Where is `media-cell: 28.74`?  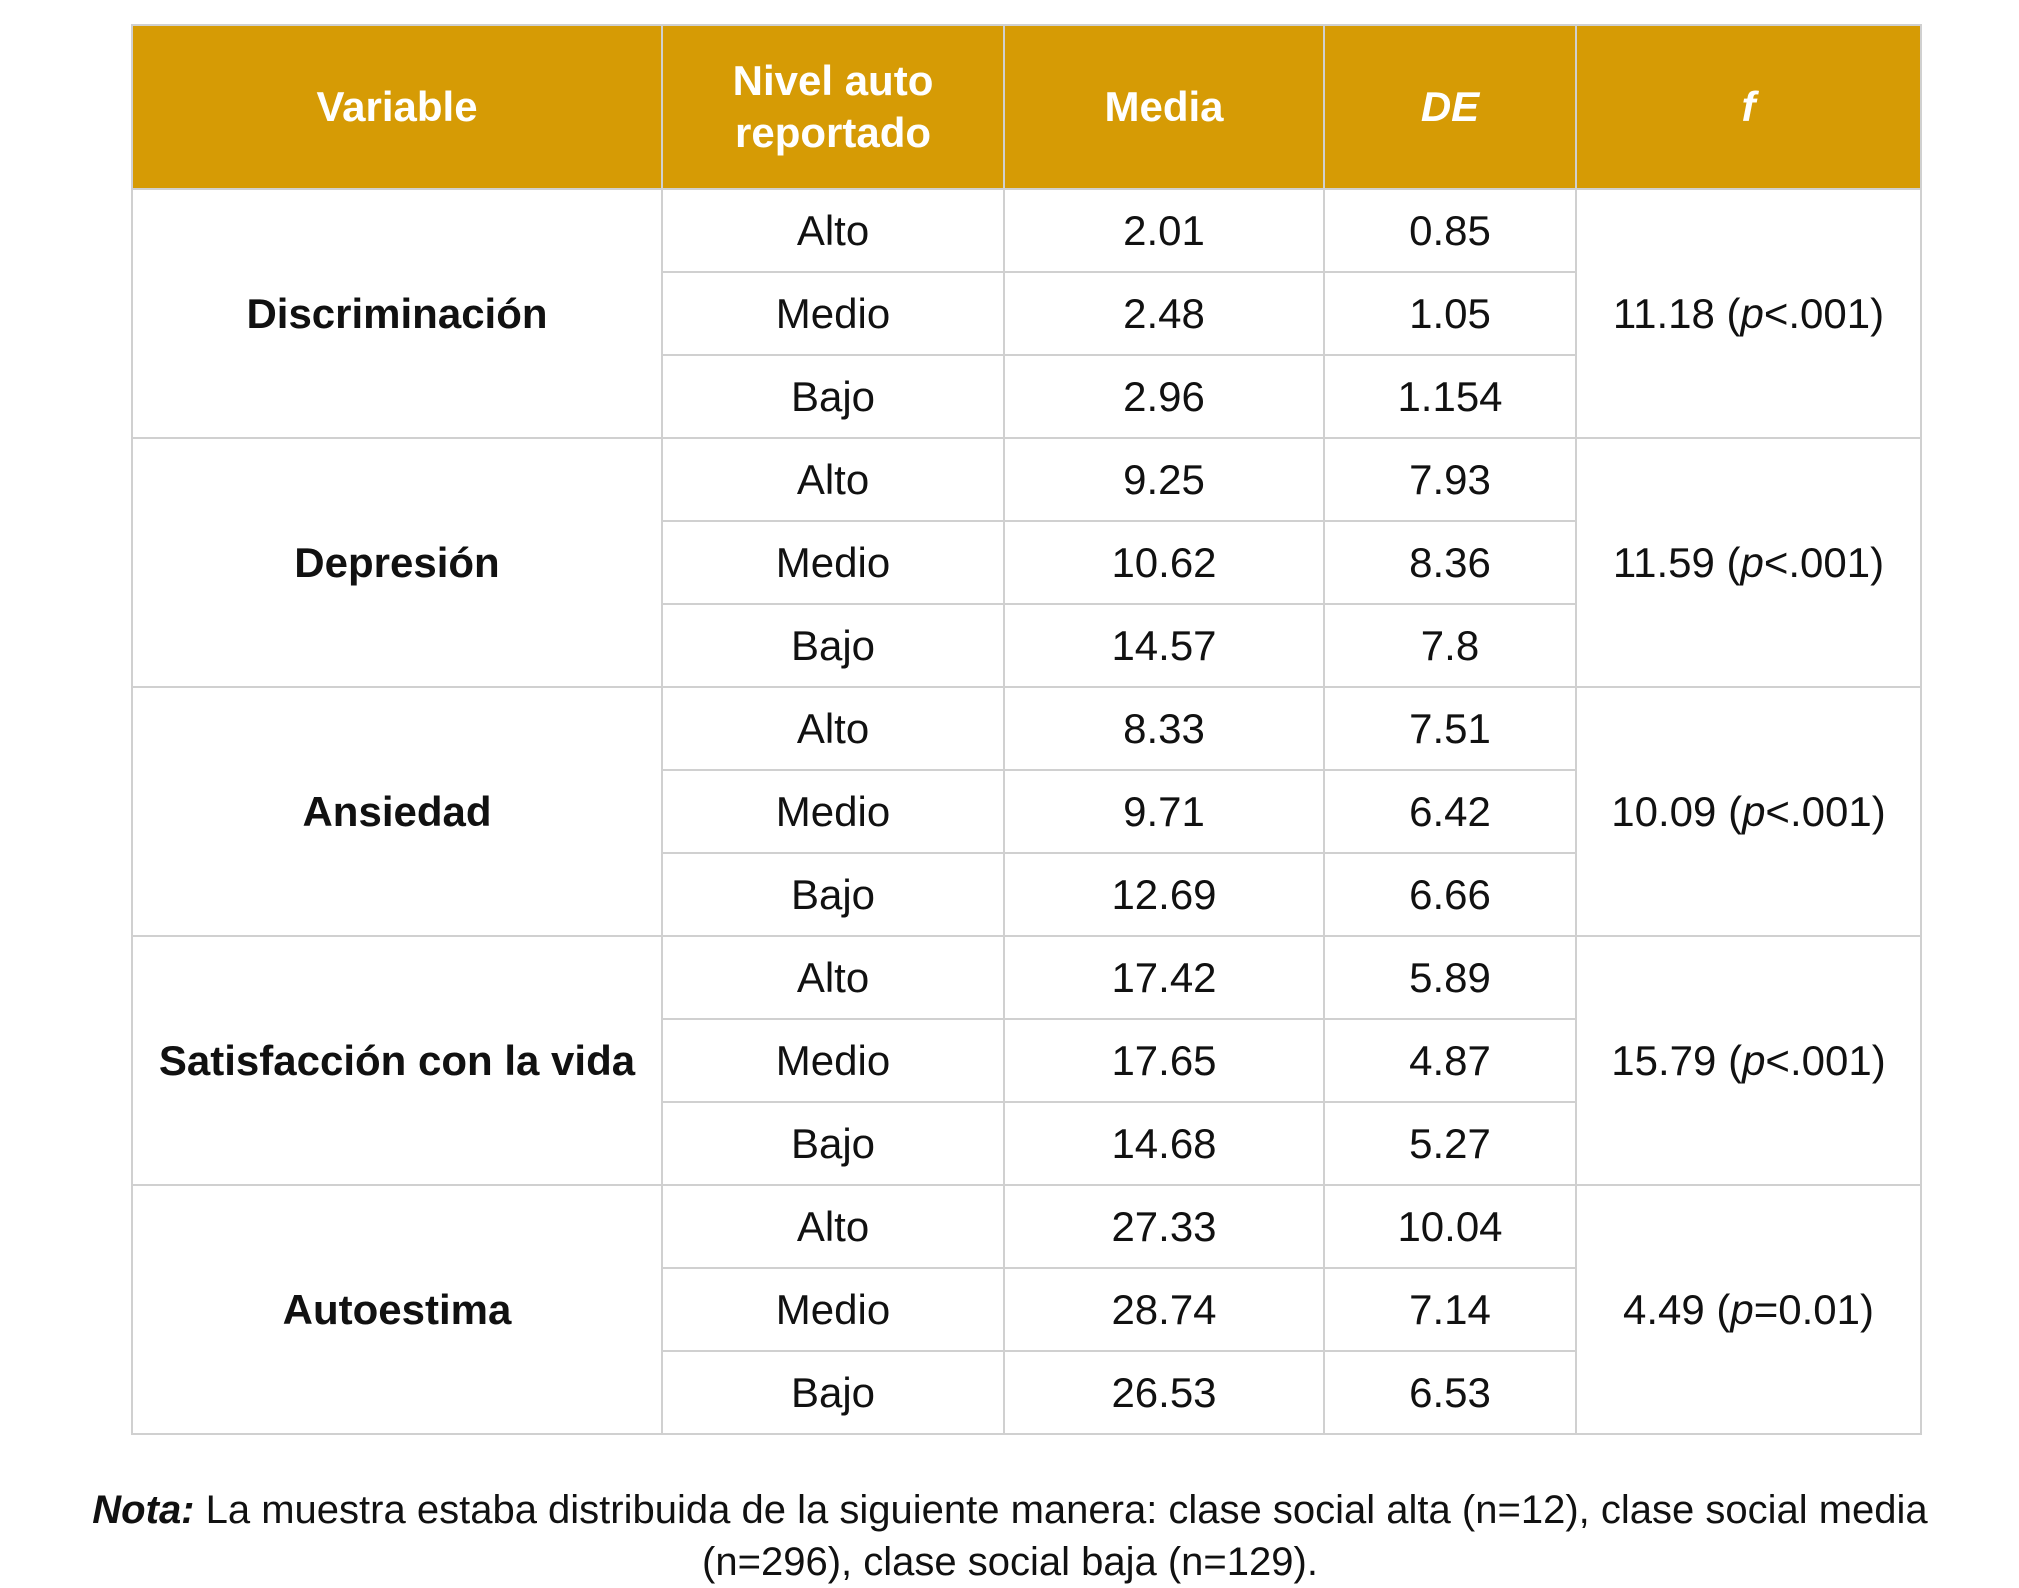 media-cell: 28.74 is located at coordinates (1164, 1309).